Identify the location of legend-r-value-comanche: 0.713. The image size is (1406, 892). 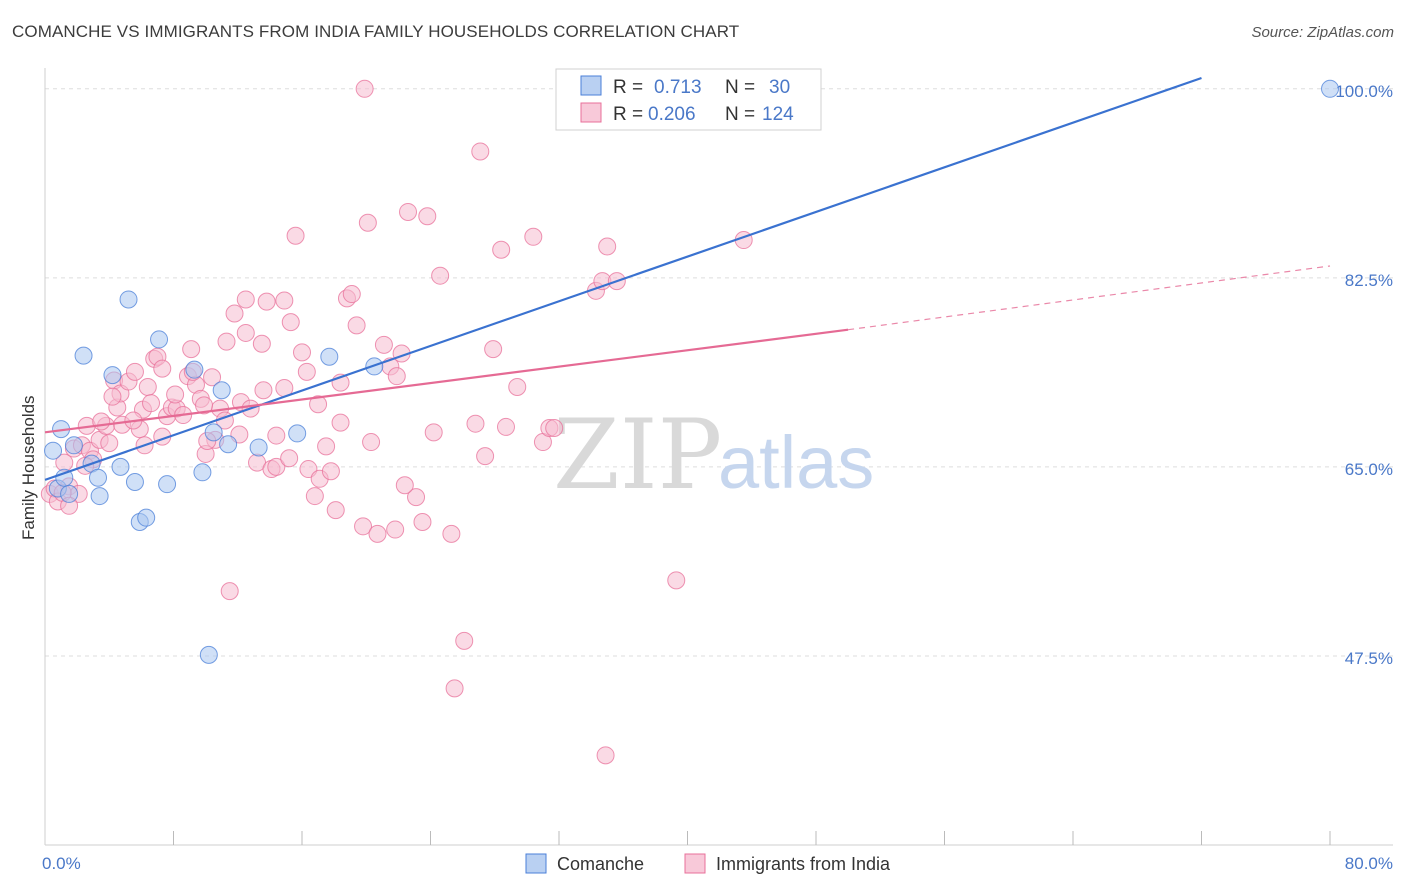
(678, 87).